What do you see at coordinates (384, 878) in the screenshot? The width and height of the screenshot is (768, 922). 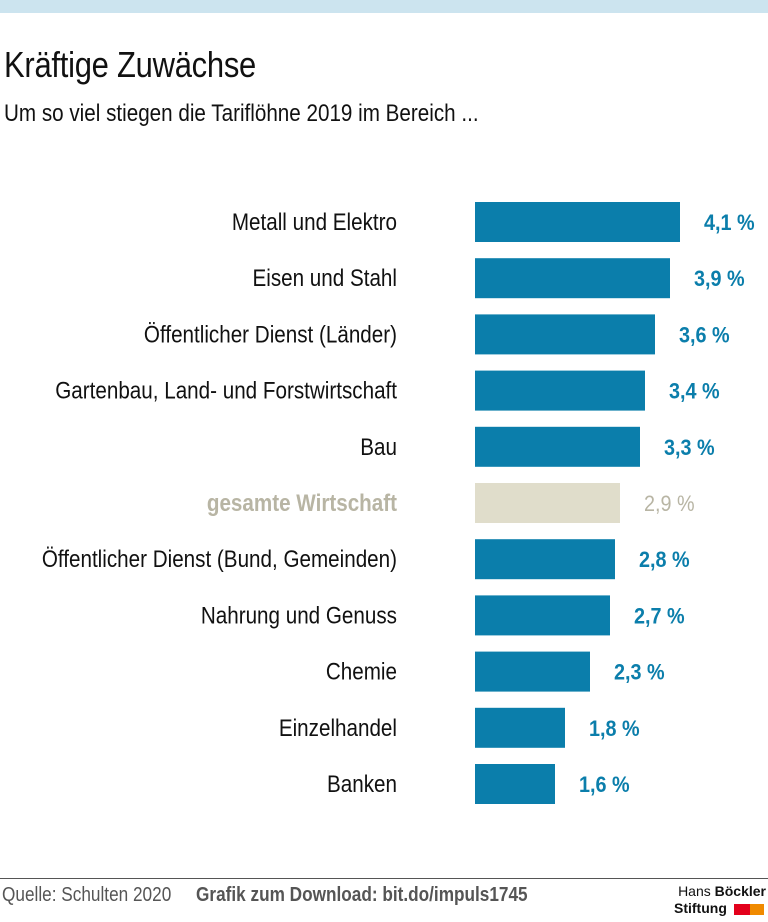 I see `footer-divider` at bounding box center [384, 878].